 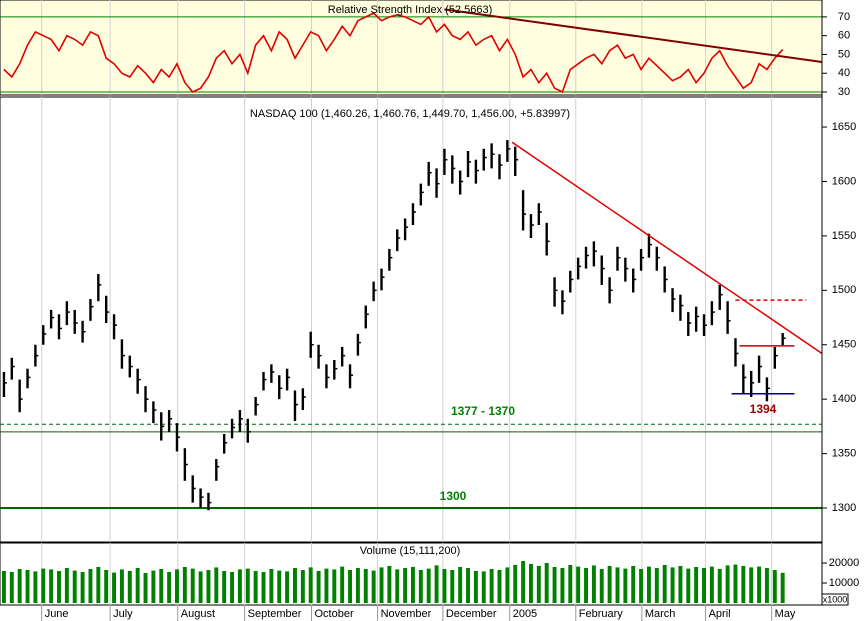 I want to click on x-tick-label: July, so click(x=123, y=614).